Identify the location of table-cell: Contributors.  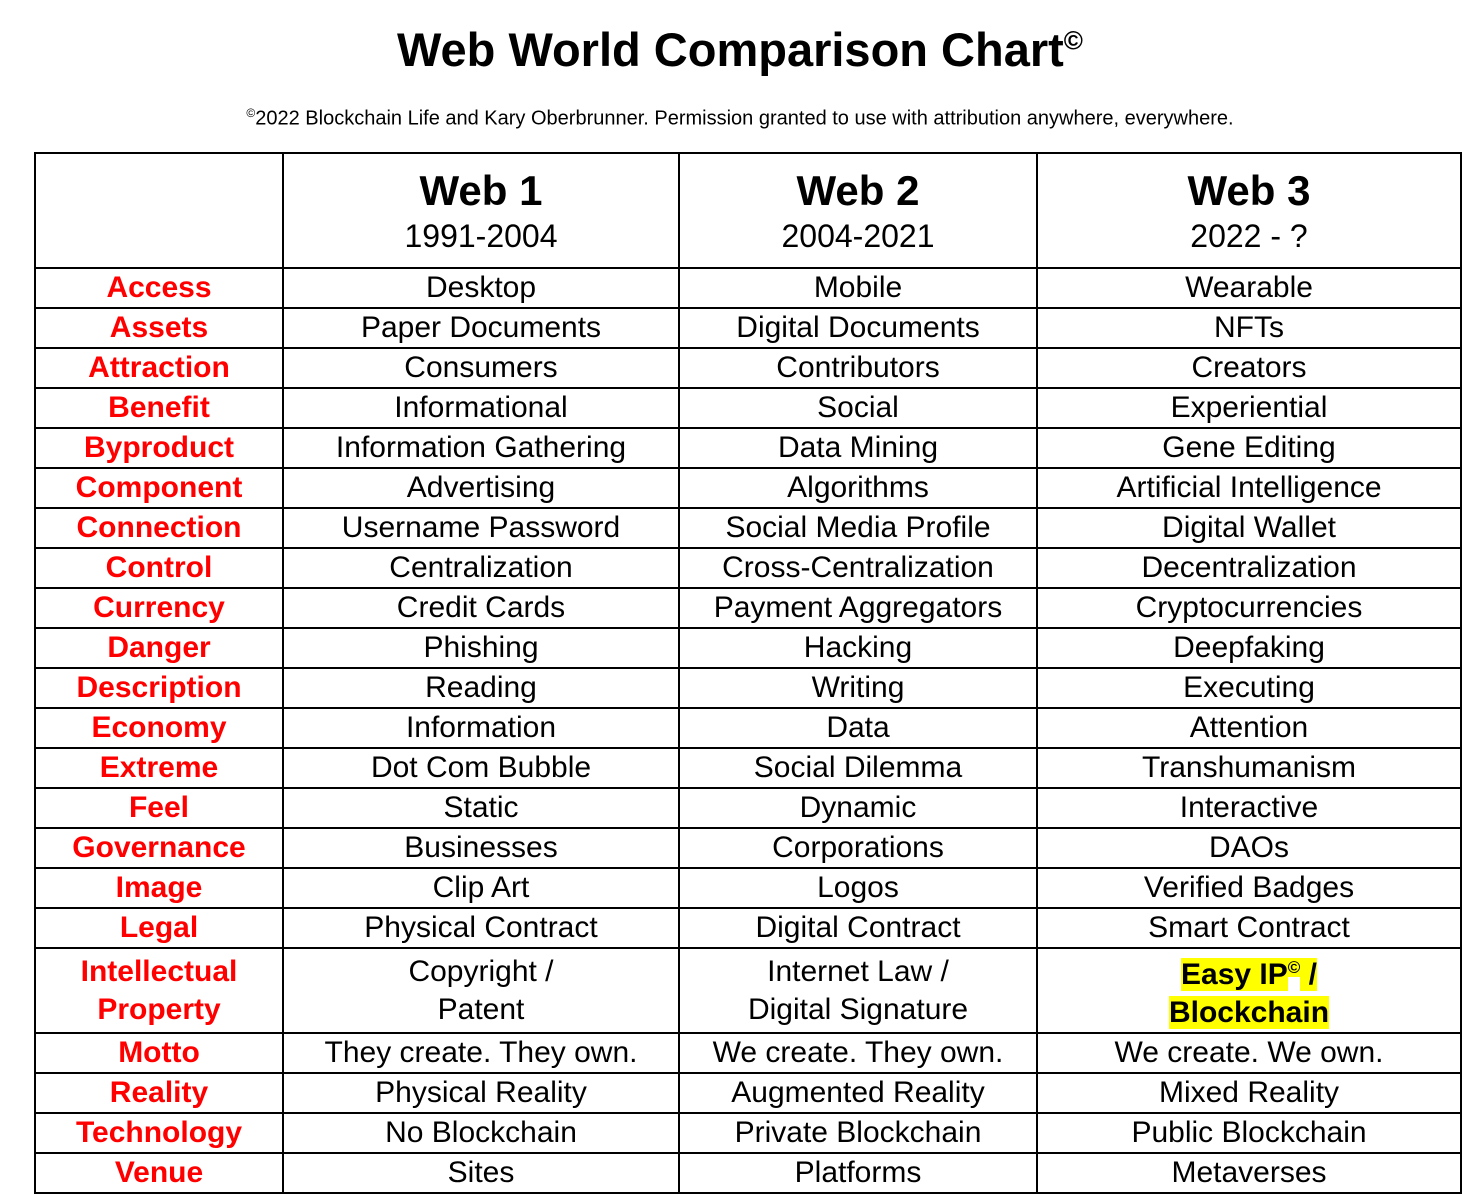
(858, 368).